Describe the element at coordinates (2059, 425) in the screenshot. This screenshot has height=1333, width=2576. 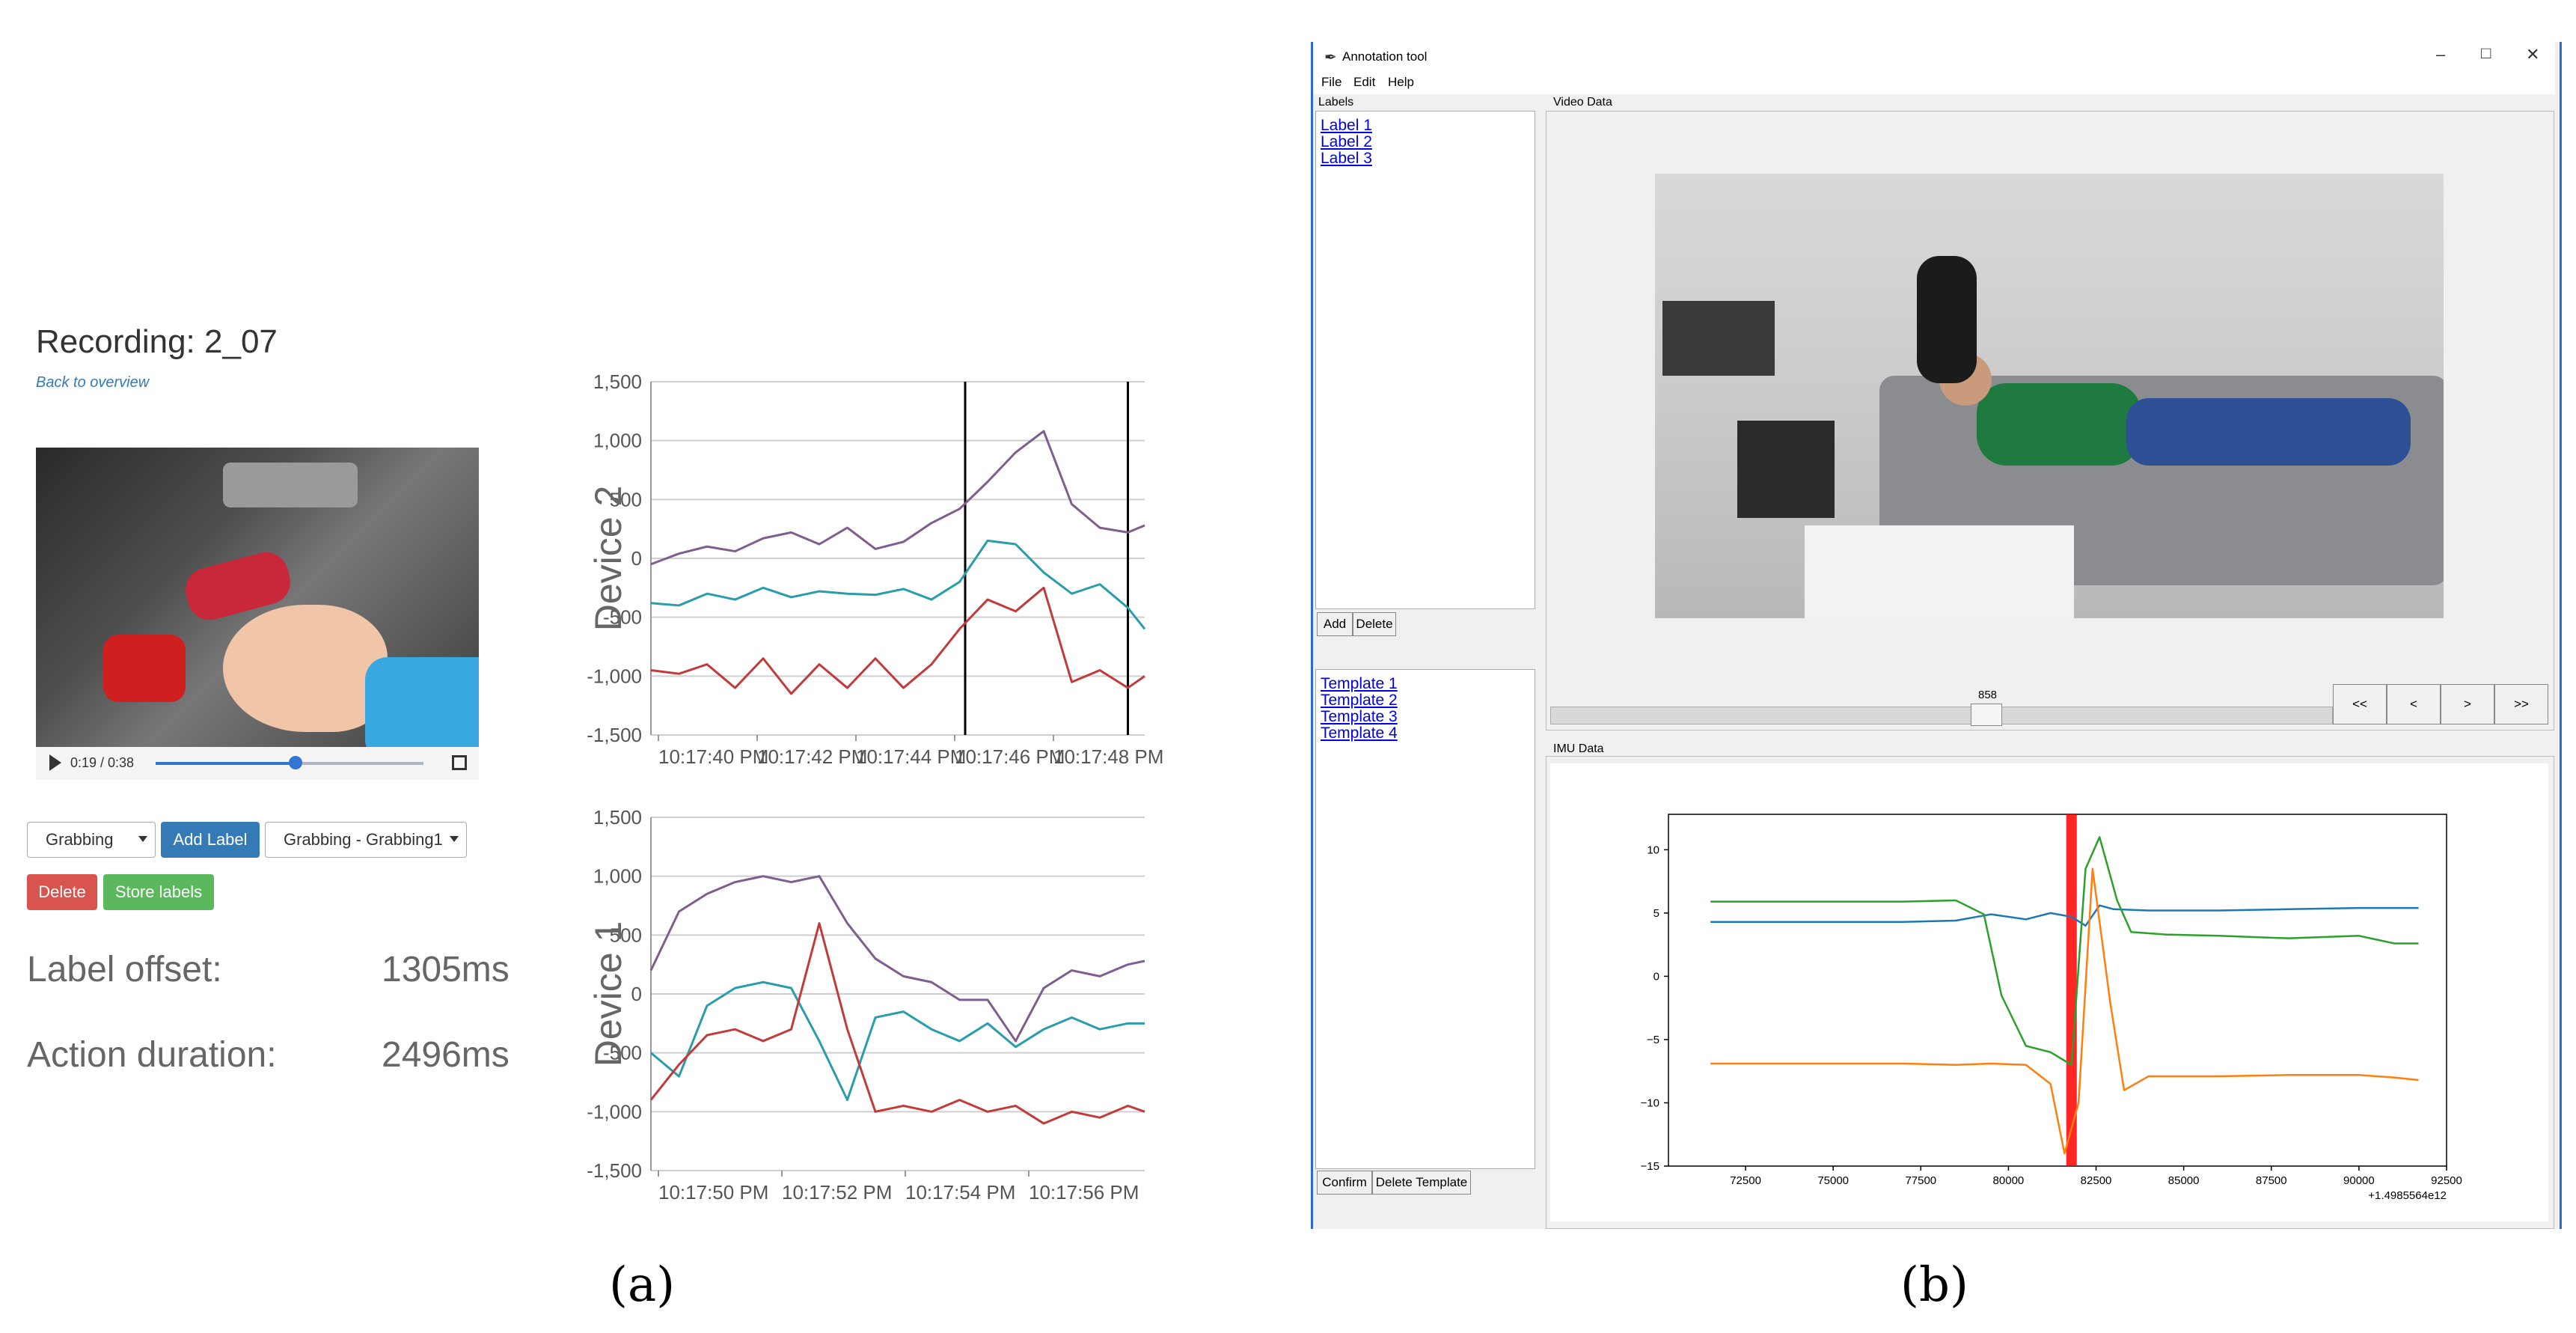
I see `video-person-torso` at that location.